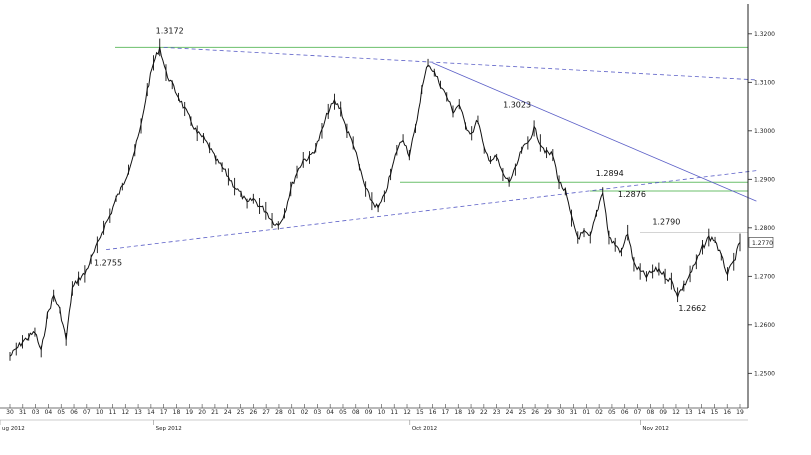  Describe the element at coordinates (666, 222) in the screenshot. I see `price-annotation: 1.2790` at that location.